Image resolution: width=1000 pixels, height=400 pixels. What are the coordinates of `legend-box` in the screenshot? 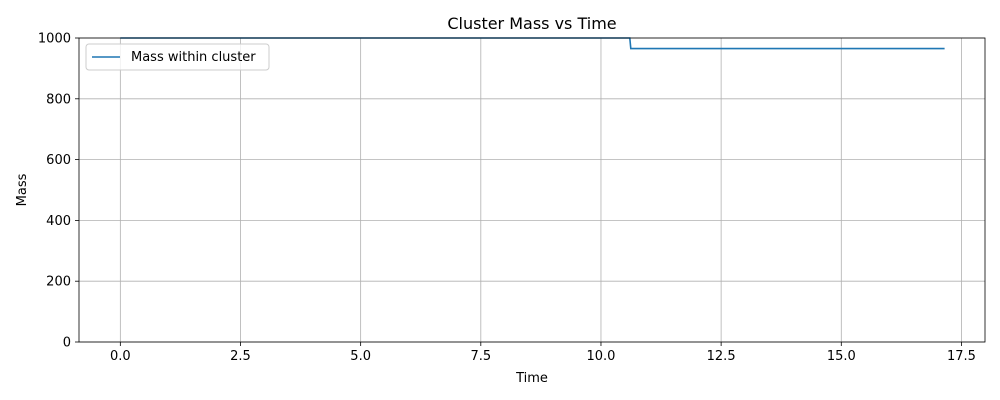 It's located at (177, 57).